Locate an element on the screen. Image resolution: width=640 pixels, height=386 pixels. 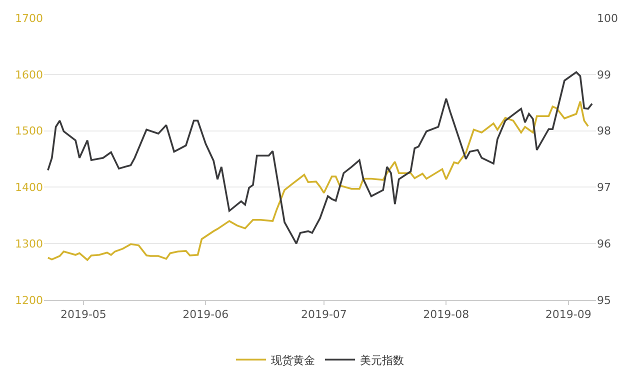
y2-tick-label: 99 is located at coordinates (604, 75).